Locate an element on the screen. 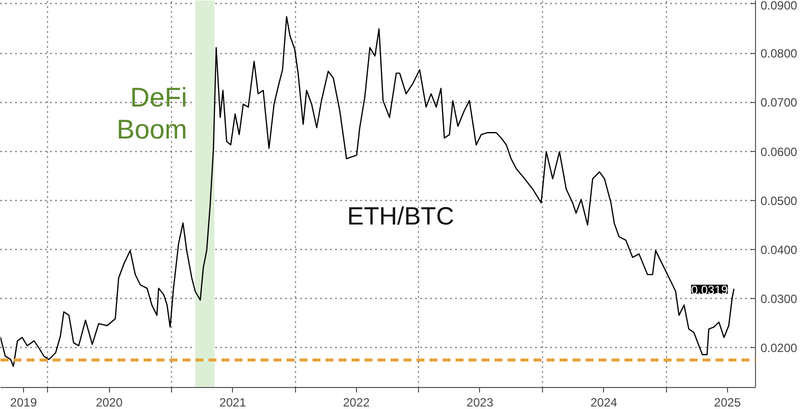  y-tick-label: 0.0400 is located at coordinates (779, 249).